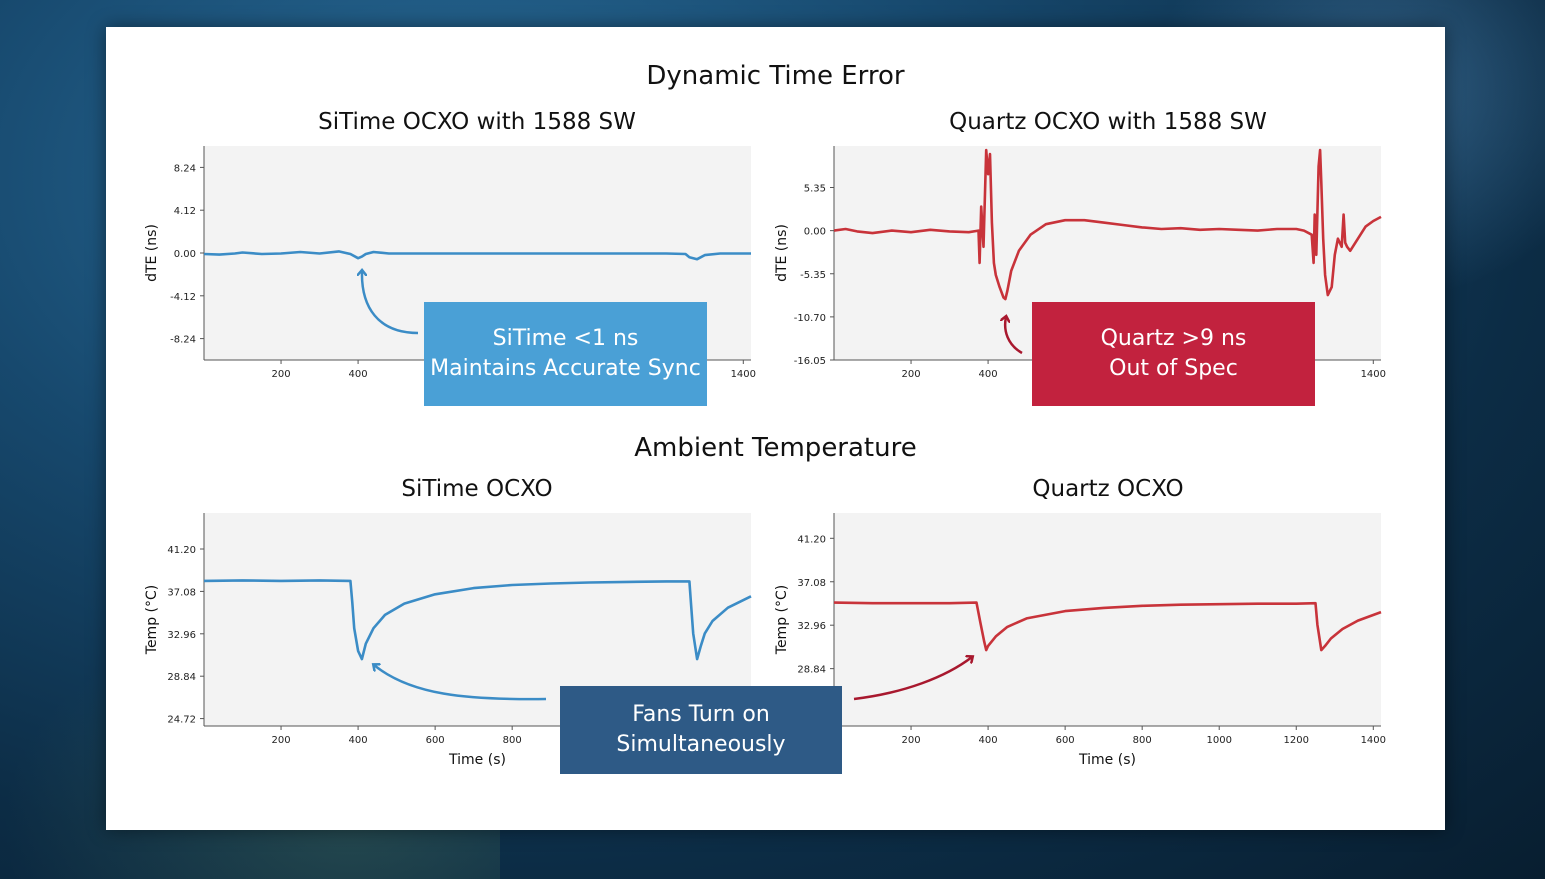 Image resolution: width=1545 pixels, height=879 pixels. What do you see at coordinates (390, 303) in the screenshot?
I see `sitime-dte-arrow` at bounding box center [390, 303].